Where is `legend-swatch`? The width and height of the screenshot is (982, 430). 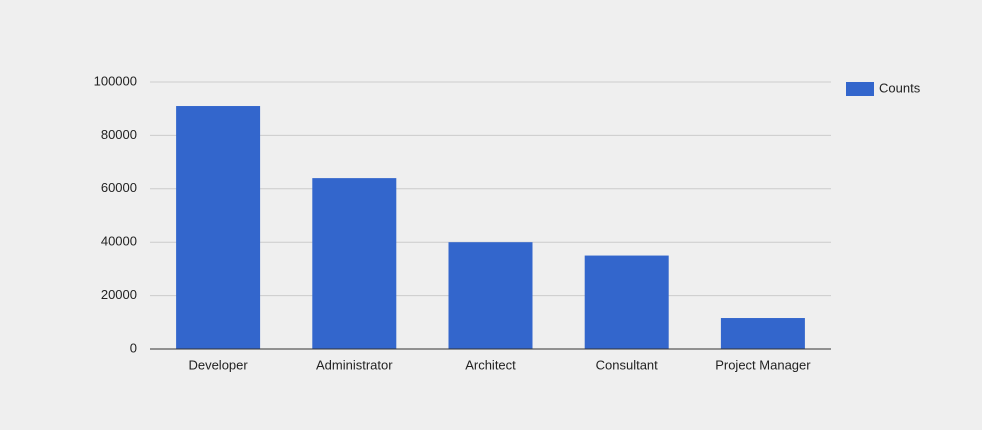
legend-swatch is located at coordinates (860, 89).